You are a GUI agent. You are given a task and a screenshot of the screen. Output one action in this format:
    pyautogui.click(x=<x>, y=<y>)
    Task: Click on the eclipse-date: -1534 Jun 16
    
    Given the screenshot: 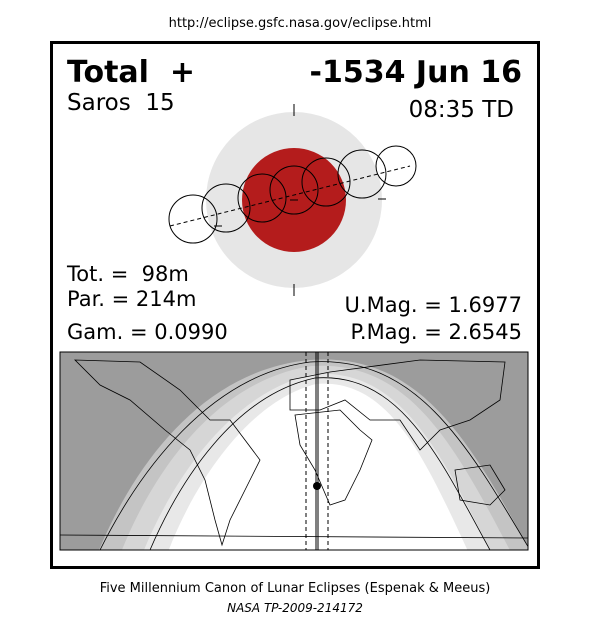 What is the action you would take?
    pyautogui.click(x=416, y=72)
    